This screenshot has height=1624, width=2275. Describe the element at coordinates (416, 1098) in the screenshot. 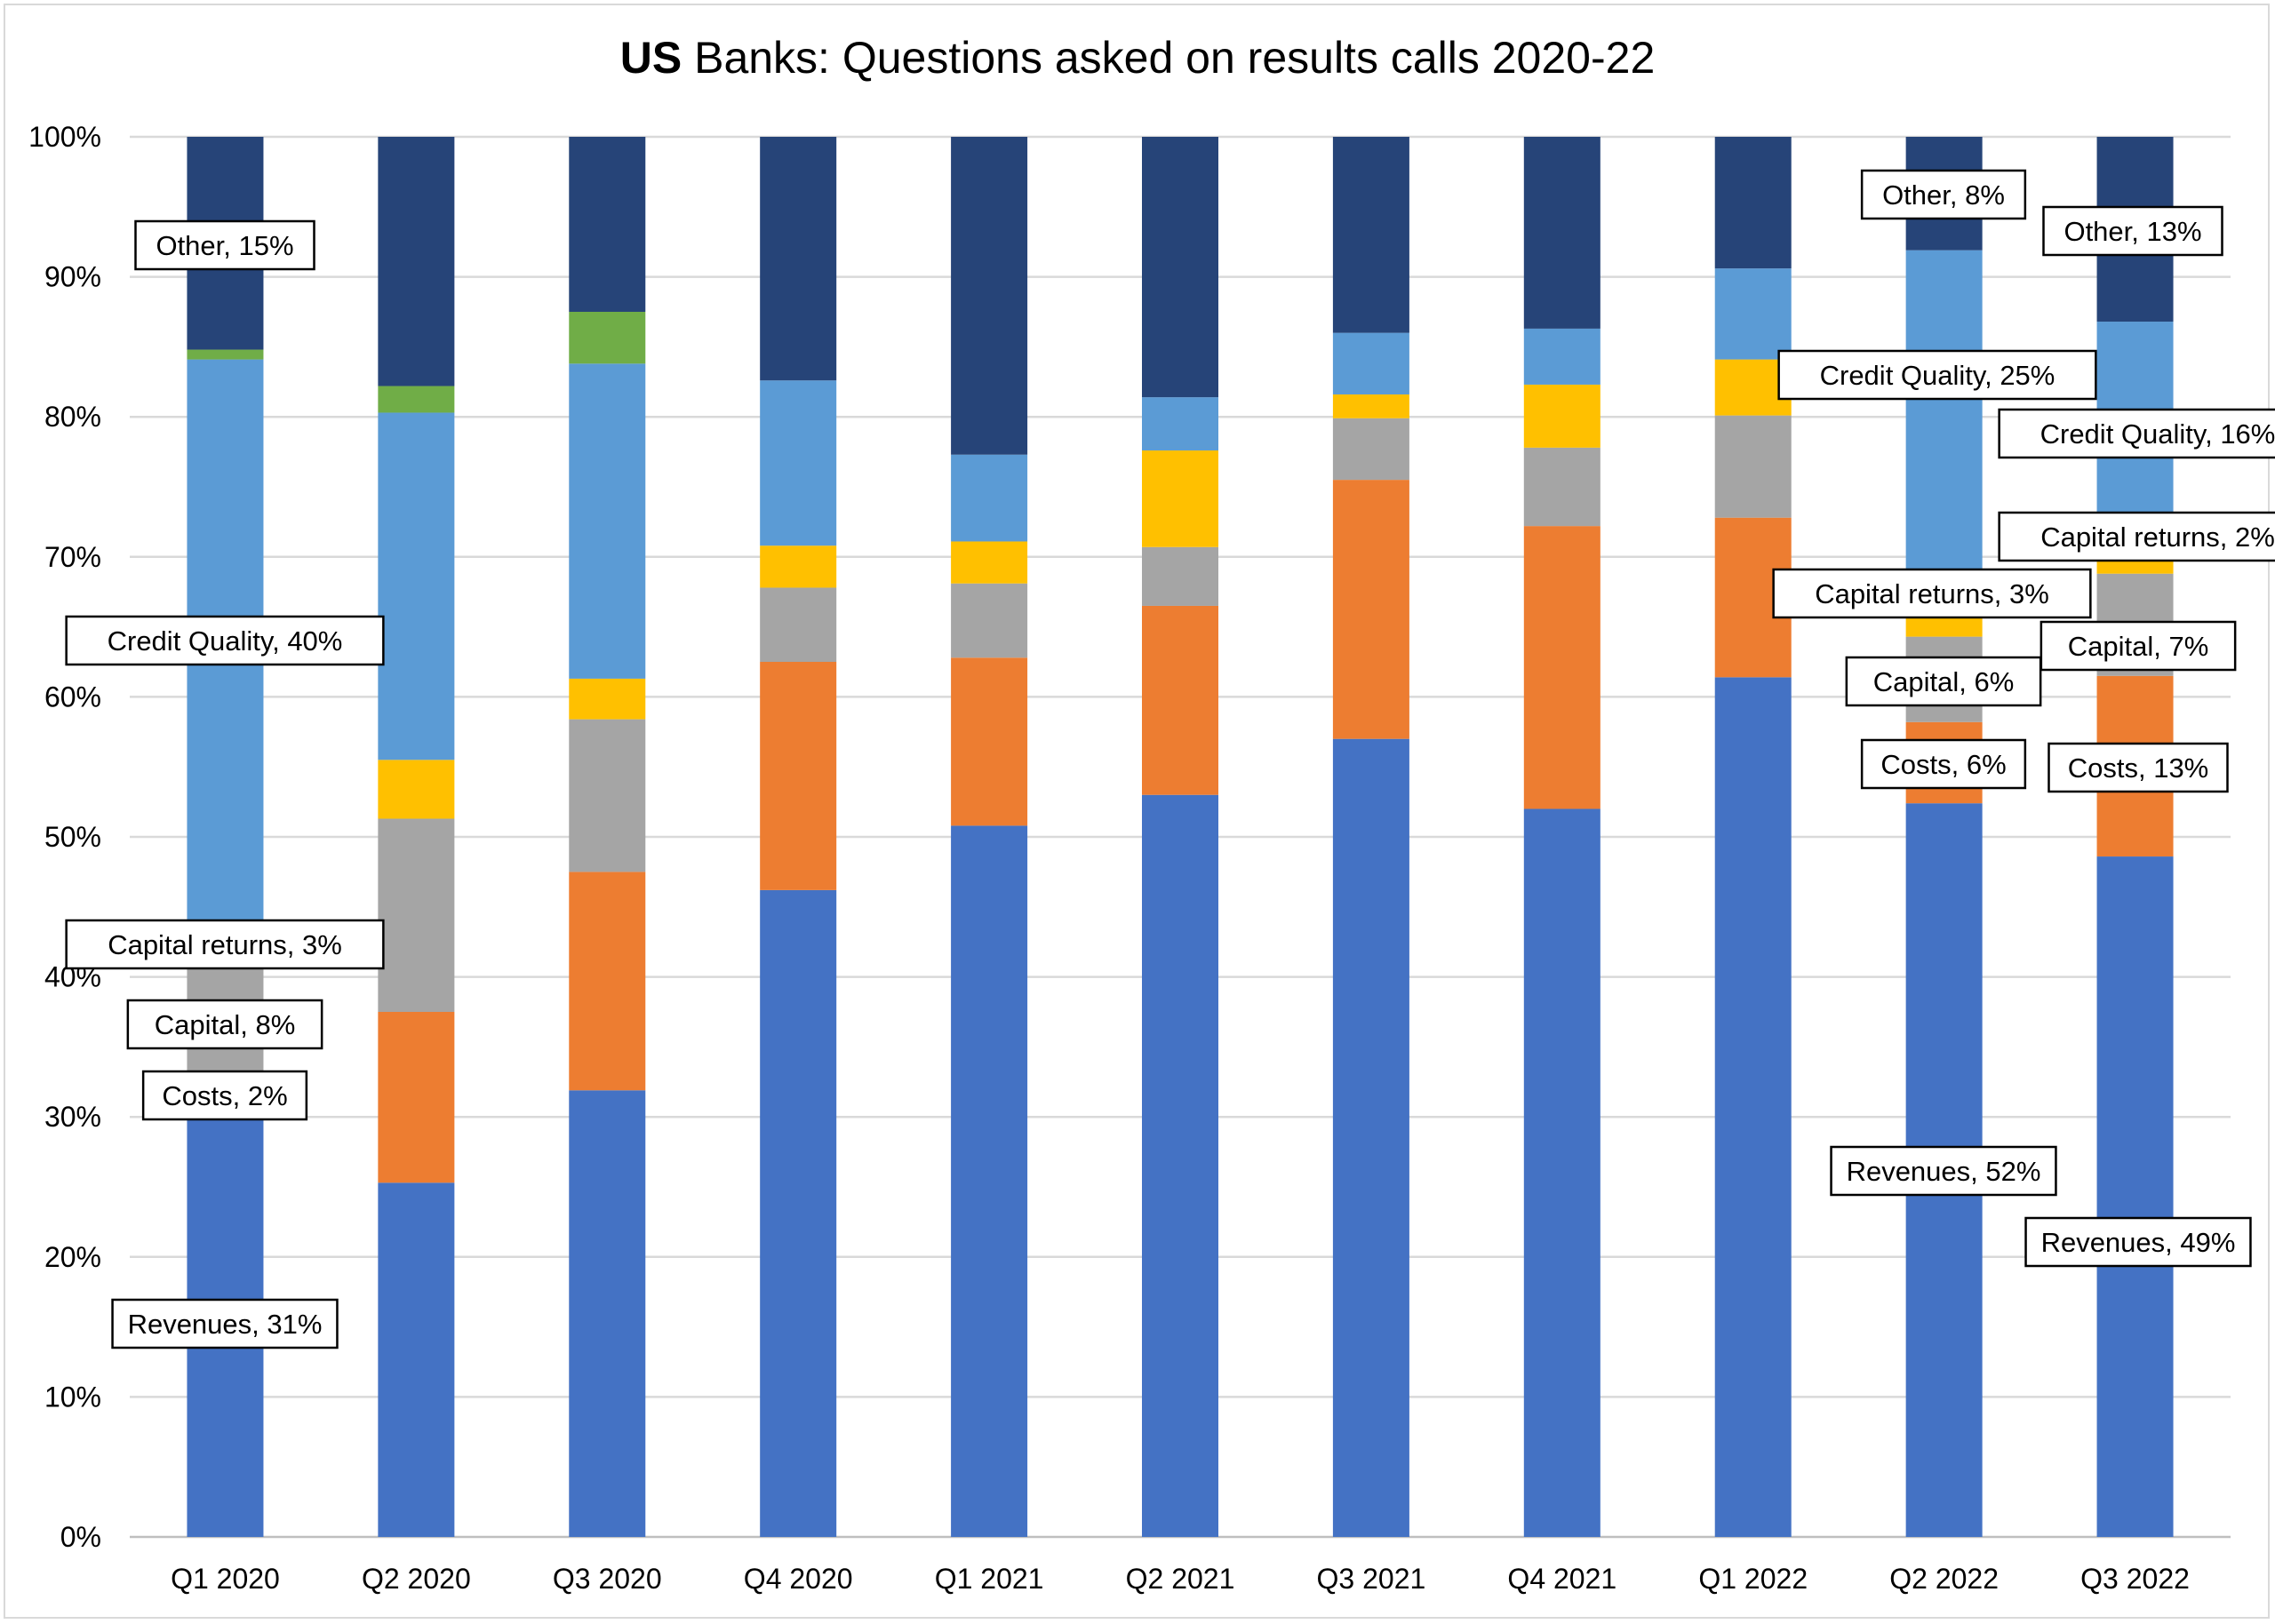

I see `bar-costs-q2-2020` at that location.